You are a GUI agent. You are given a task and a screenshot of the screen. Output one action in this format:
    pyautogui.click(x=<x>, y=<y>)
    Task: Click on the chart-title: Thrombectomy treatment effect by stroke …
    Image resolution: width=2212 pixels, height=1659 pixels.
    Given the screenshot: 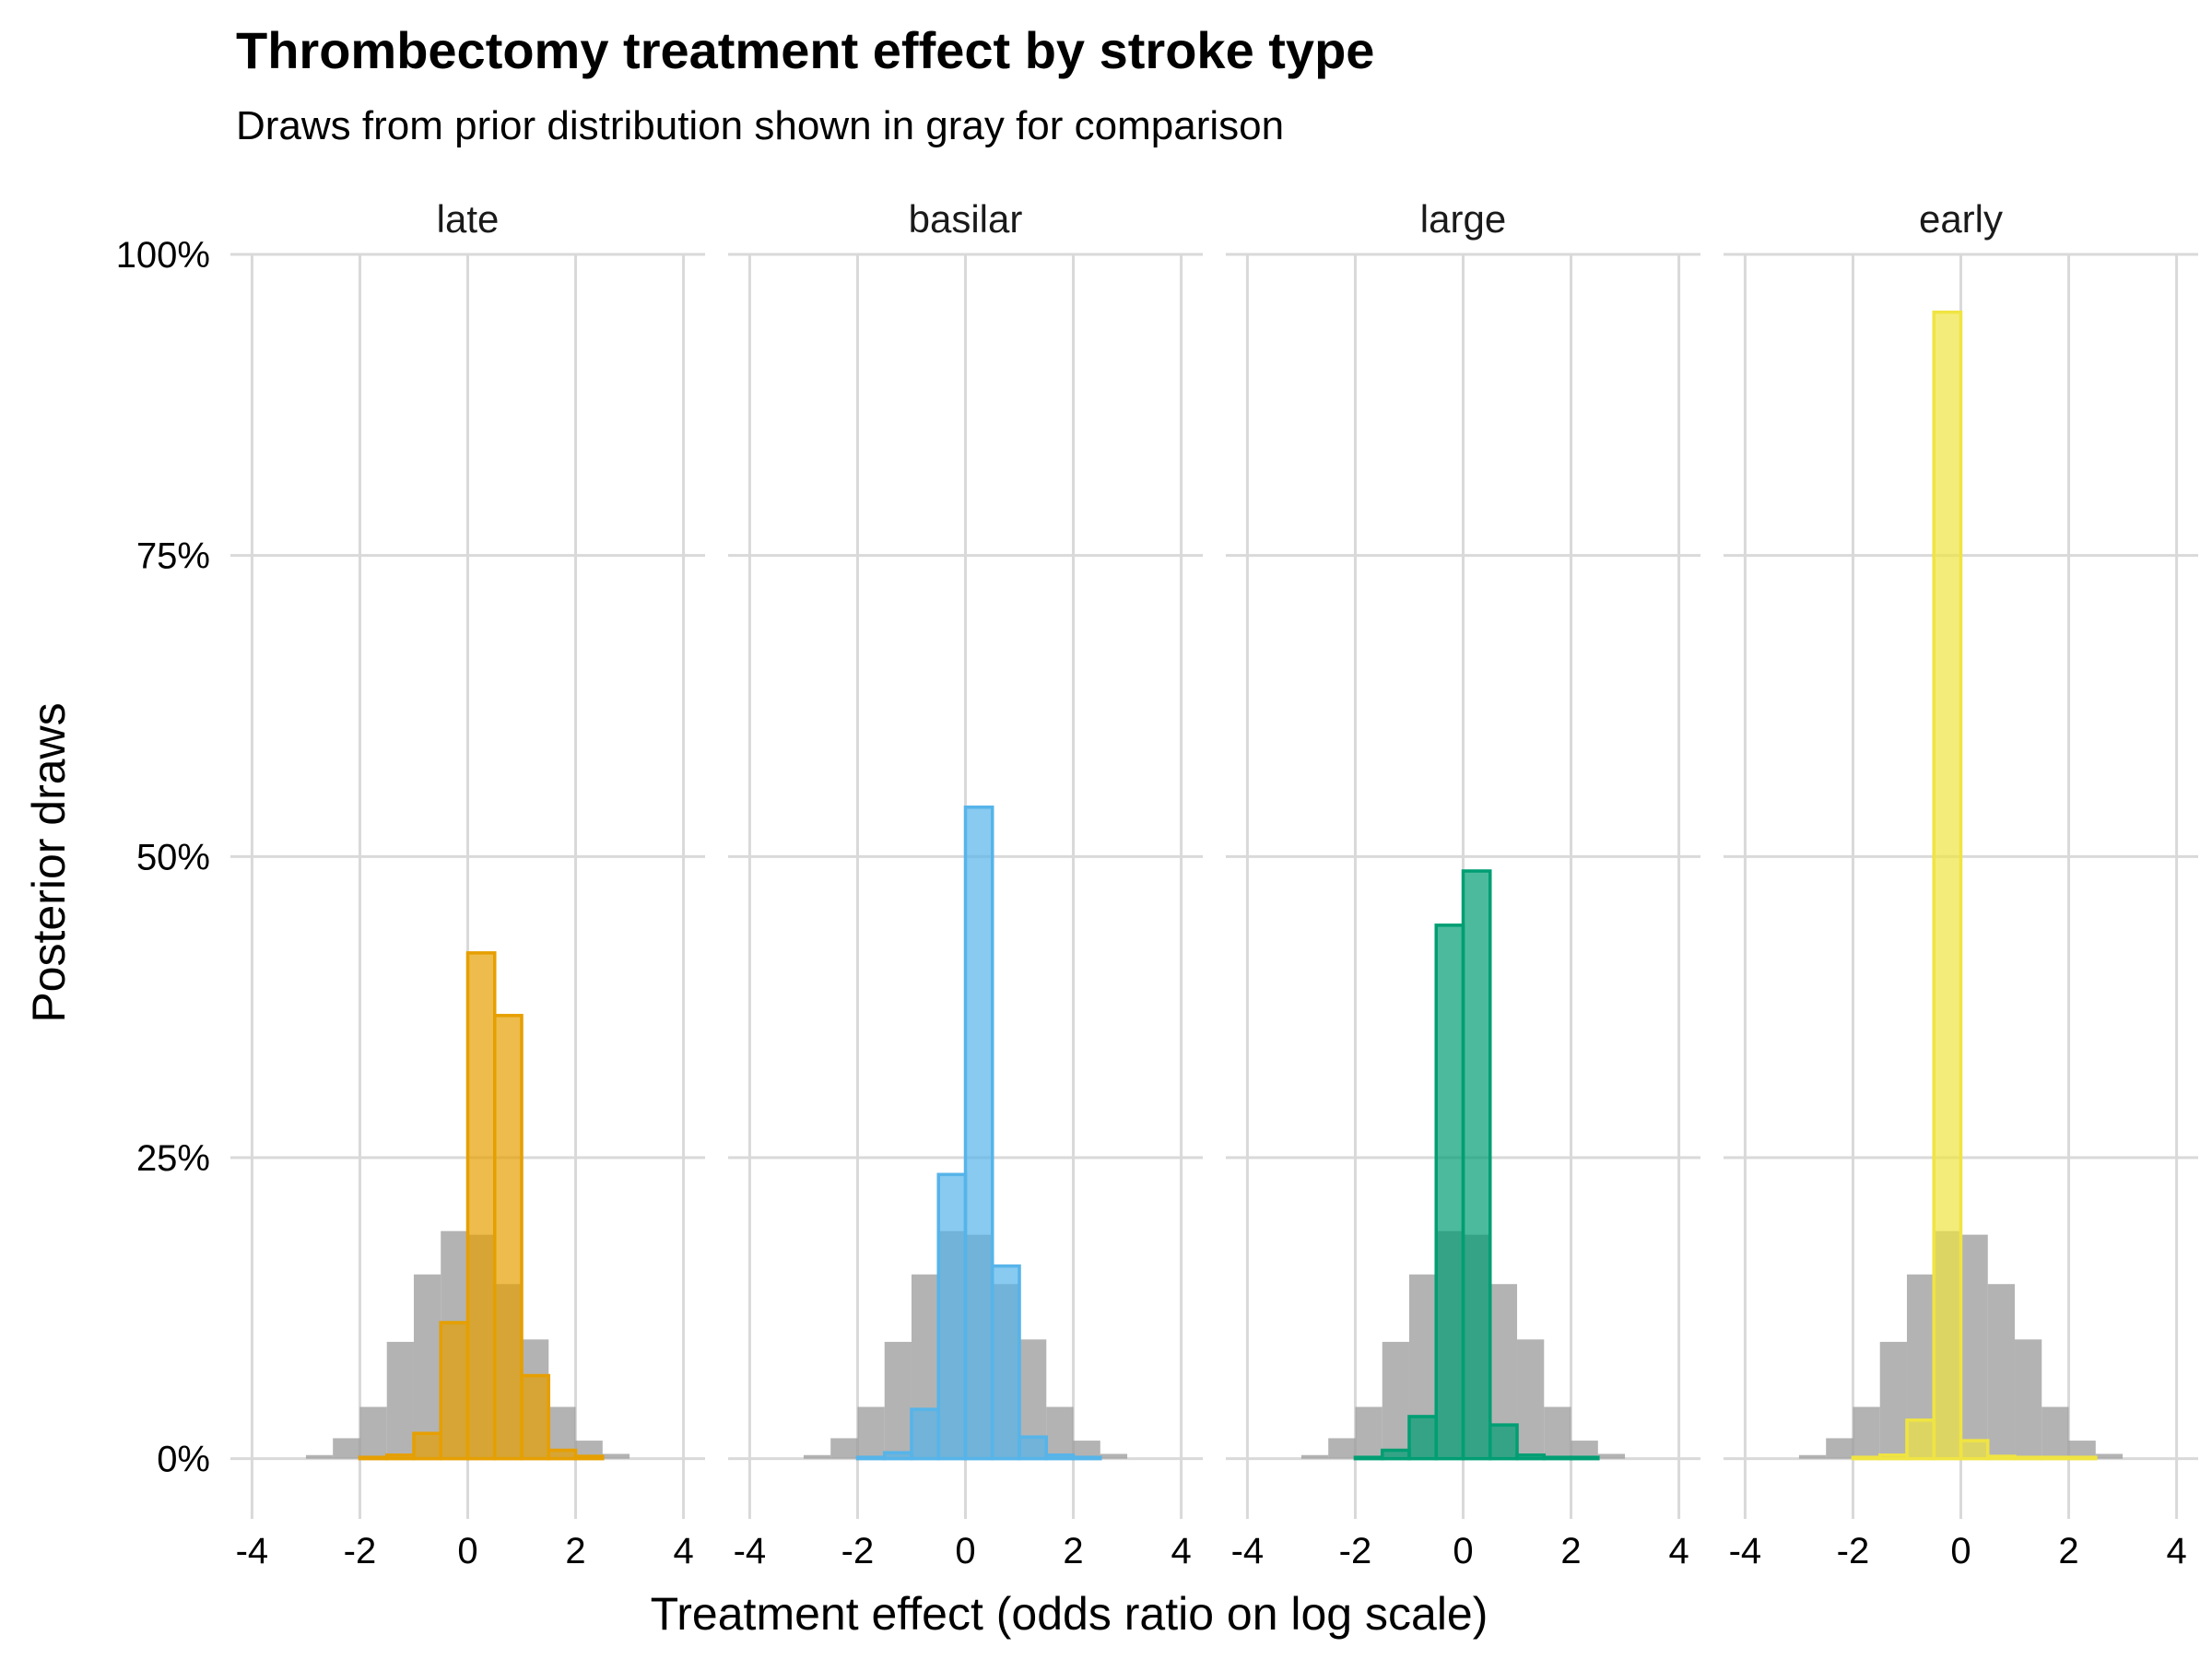 What is the action you would take?
    pyautogui.click(x=805, y=50)
    